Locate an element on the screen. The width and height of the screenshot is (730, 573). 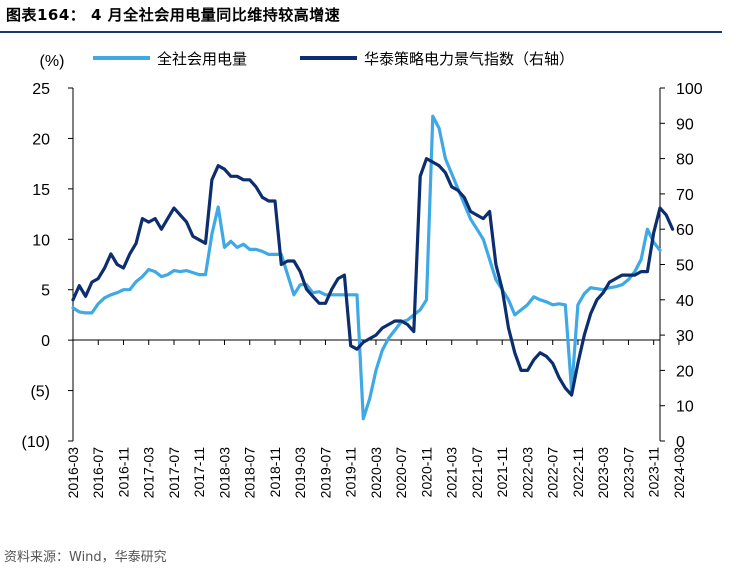
x-tick-label: 2017-03 is located at coordinates (149, 473).